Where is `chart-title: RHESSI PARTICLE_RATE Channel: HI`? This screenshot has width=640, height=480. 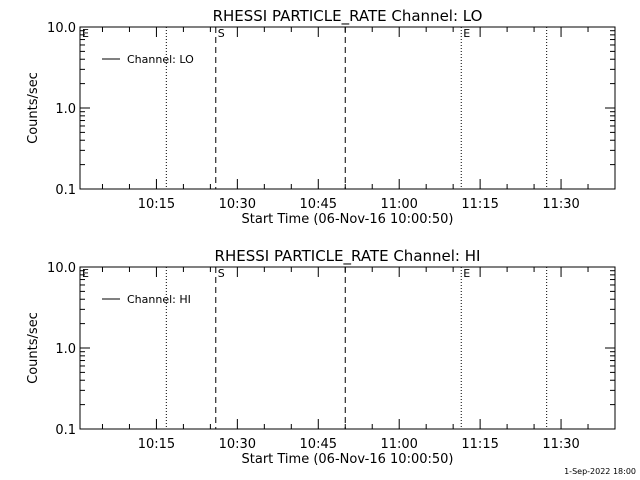
chart-title: RHESSI PARTICLE_RATE Channel: HI is located at coordinates (348, 256).